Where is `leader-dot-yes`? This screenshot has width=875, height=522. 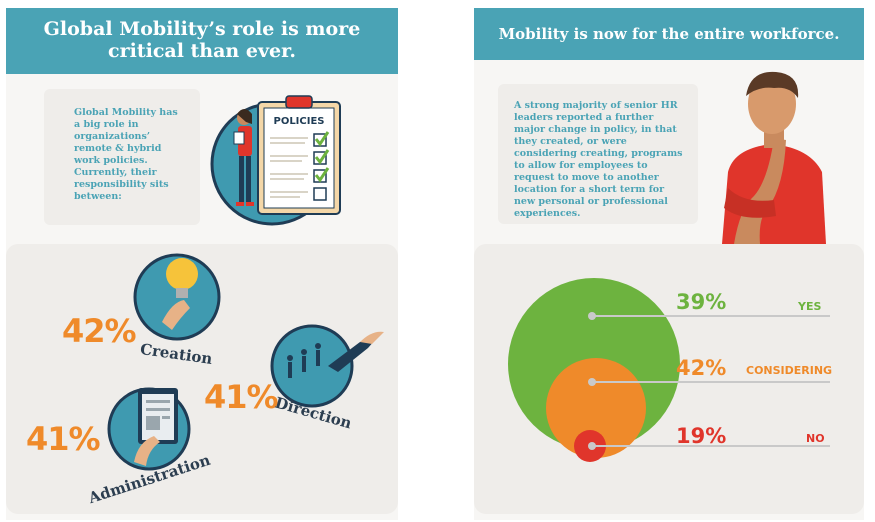 leader-dot-yes is located at coordinates (592, 316).